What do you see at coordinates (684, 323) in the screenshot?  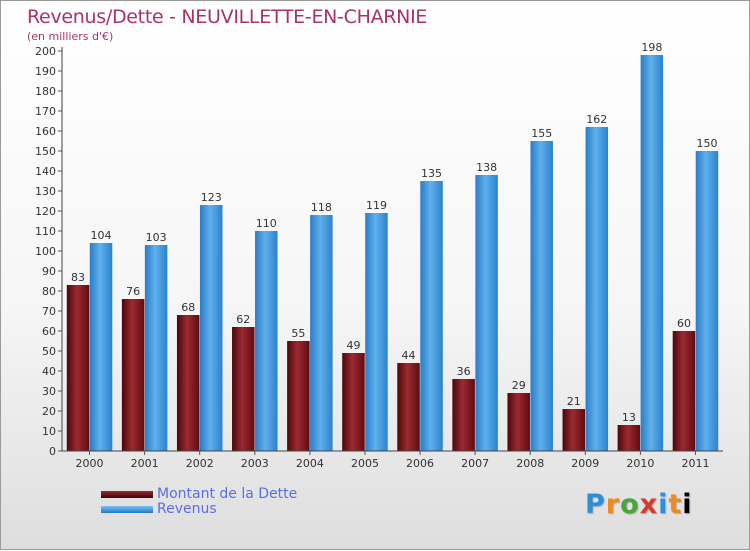 I see `data-label-dette: 60` at bounding box center [684, 323].